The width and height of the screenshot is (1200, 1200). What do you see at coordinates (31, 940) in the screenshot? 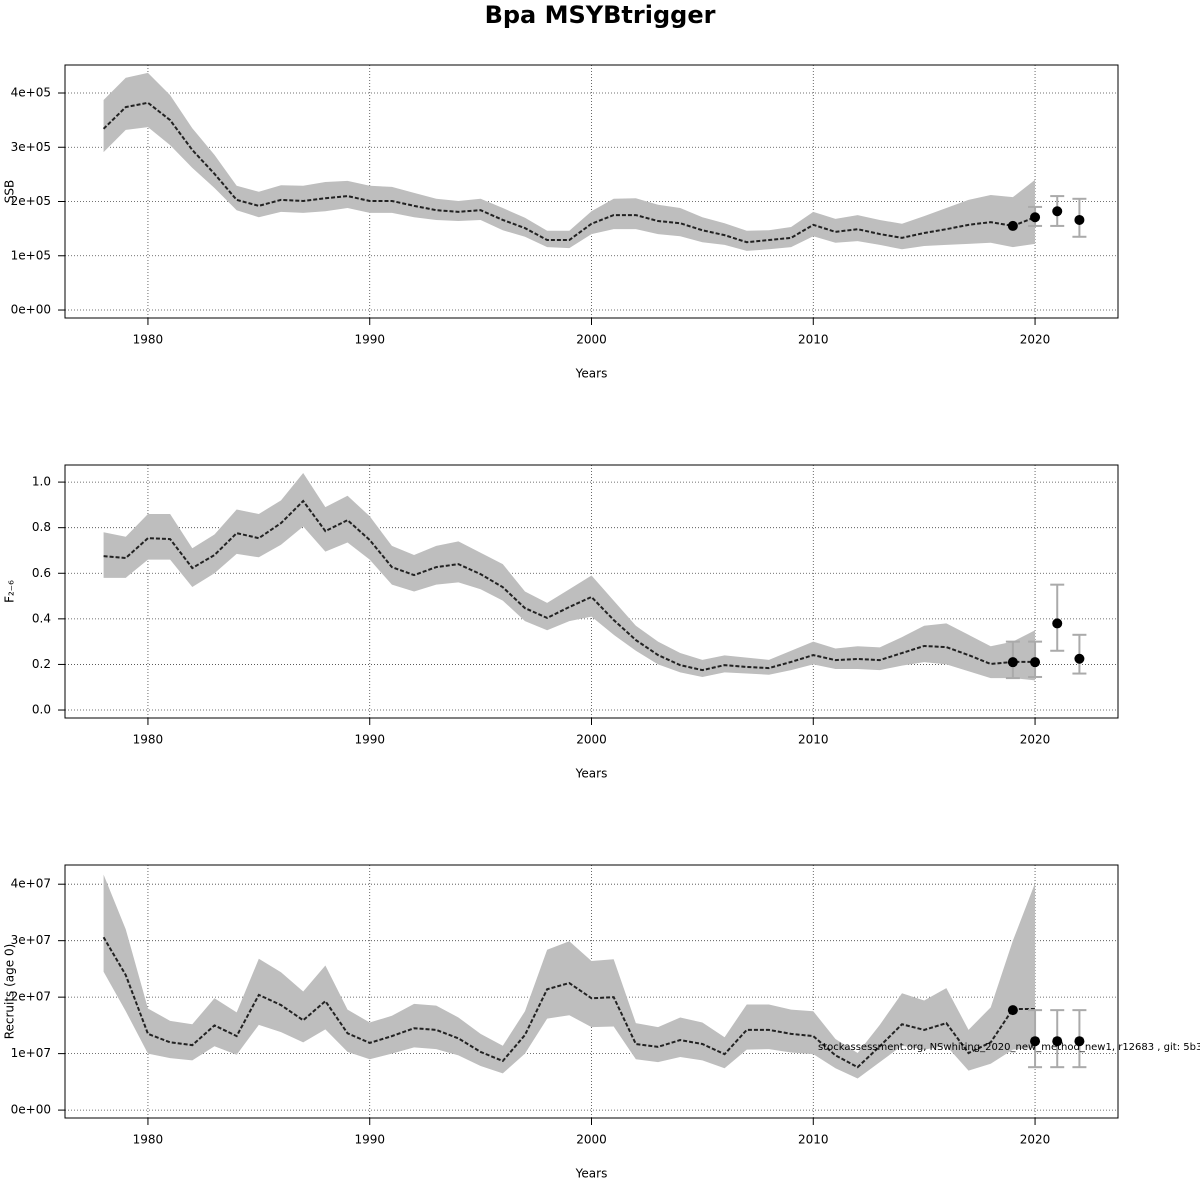
I see `y-tick-label: 3e+07` at bounding box center [31, 940].